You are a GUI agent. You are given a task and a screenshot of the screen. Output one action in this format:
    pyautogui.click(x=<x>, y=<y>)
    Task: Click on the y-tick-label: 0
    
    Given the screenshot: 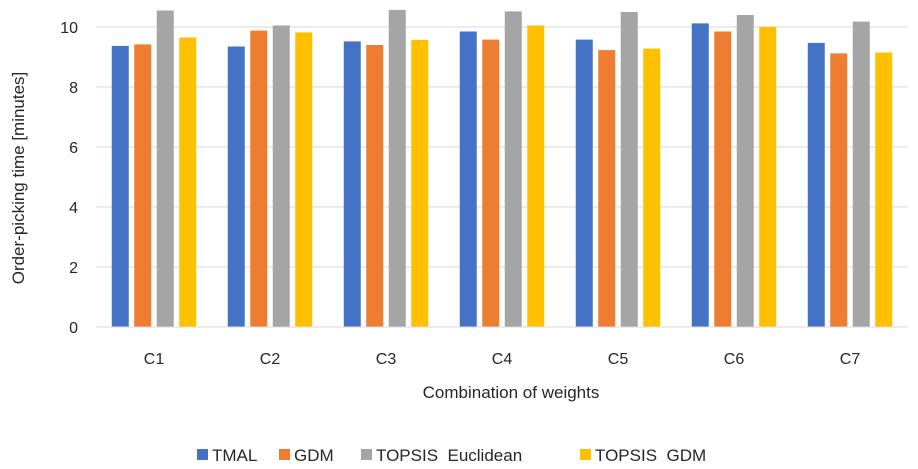 What is the action you would take?
    pyautogui.click(x=73, y=328)
    